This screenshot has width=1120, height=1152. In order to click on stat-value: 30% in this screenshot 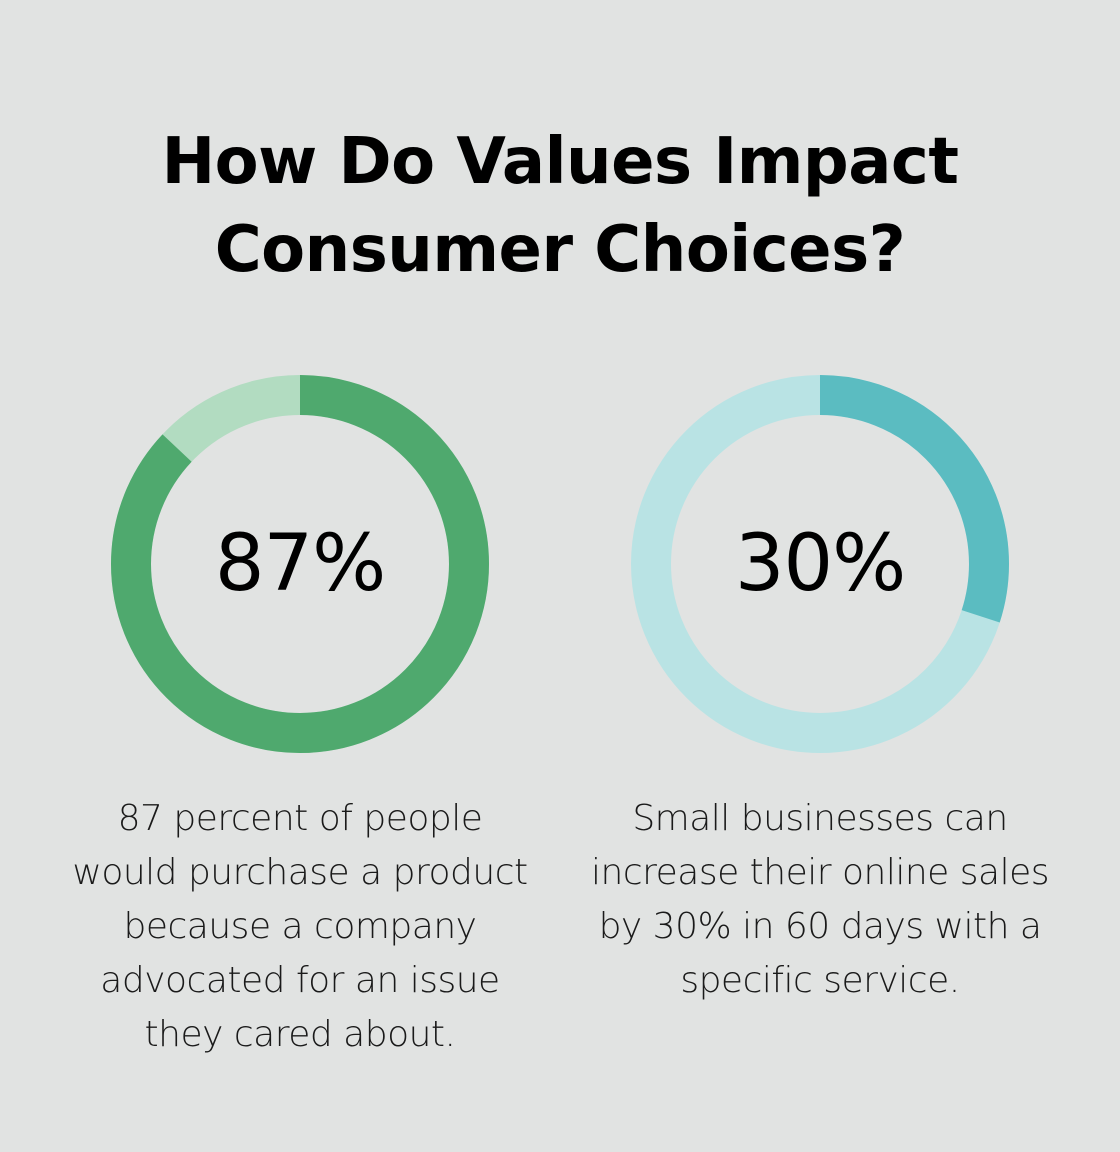, I will do `click(820, 564)`.